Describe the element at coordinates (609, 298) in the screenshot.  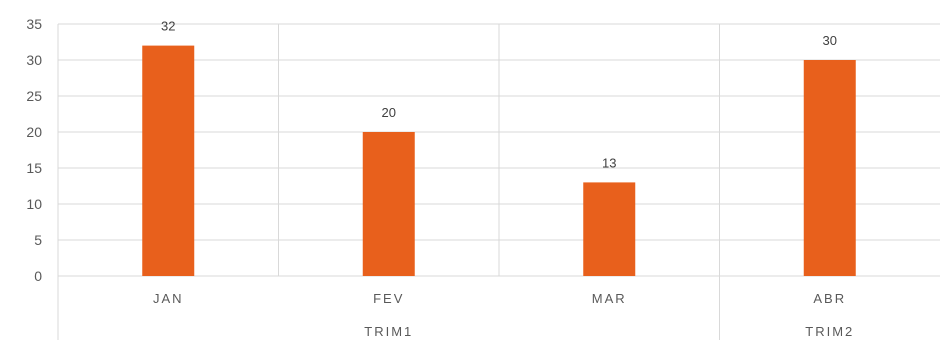
I see `category-label-mar: MAR` at that location.